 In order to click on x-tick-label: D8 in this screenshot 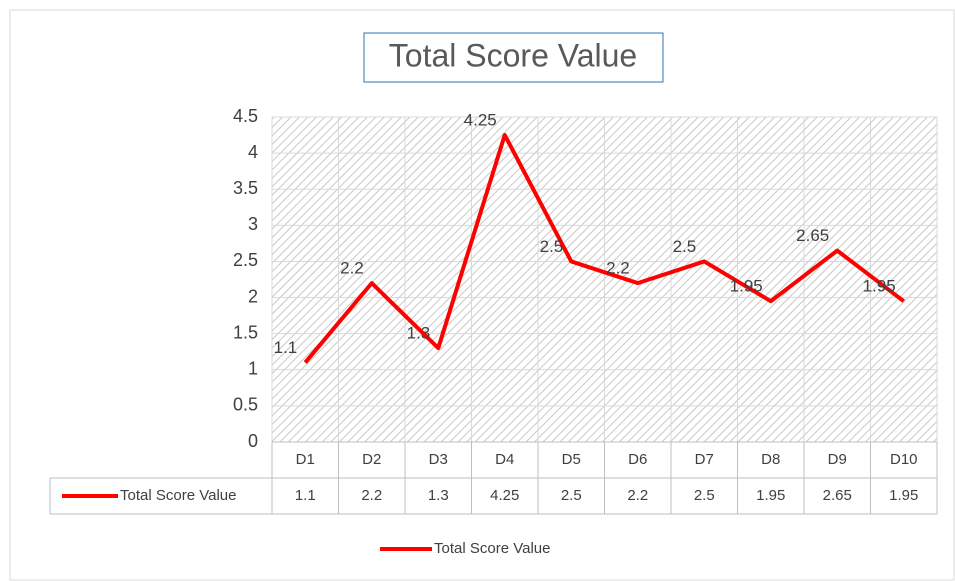, I will do `click(770, 459)`.